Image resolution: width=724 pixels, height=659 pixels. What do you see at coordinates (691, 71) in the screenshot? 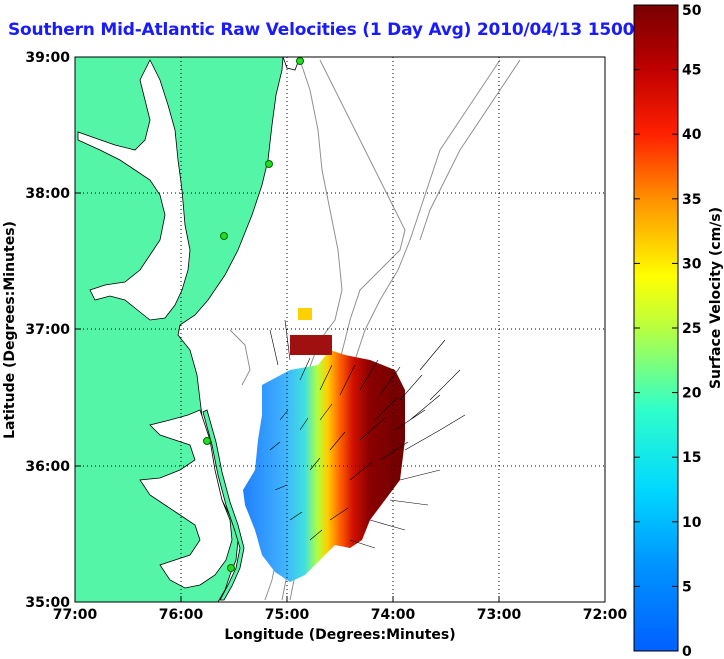
I see `colorbar-tick-label: 45` at bounding box center [691, 71].